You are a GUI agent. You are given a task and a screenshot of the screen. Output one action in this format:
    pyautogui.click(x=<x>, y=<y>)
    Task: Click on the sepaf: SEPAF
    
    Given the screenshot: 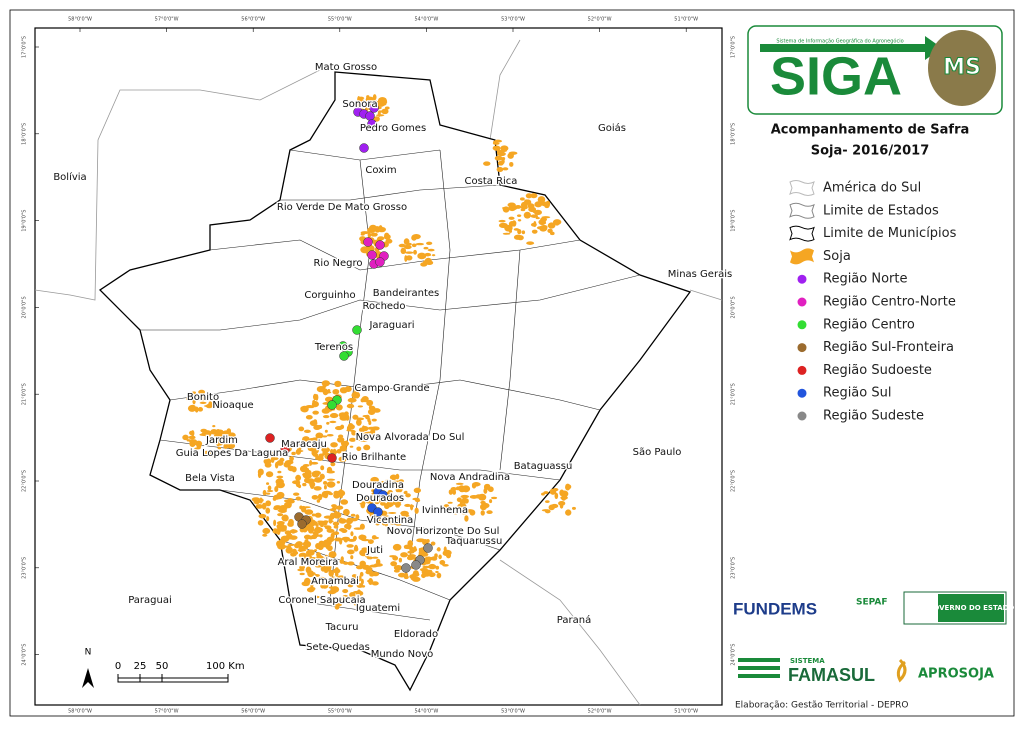 What is the action you would take?
    pyautogui.click(x=872, y=603)
    